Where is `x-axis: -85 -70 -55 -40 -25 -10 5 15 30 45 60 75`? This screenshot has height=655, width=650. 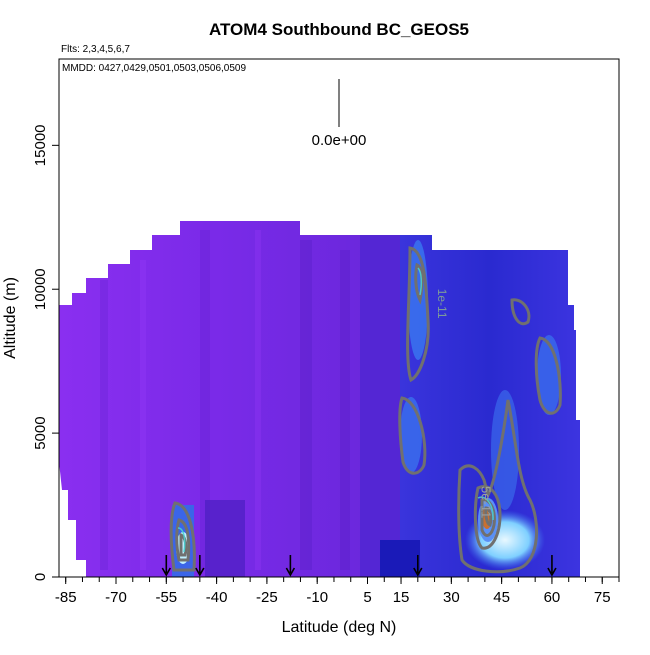
x-axis: -85 -70 -55 -40 -25 -10 5 15 30 45 60 75 is located at coordinates (337, 591).